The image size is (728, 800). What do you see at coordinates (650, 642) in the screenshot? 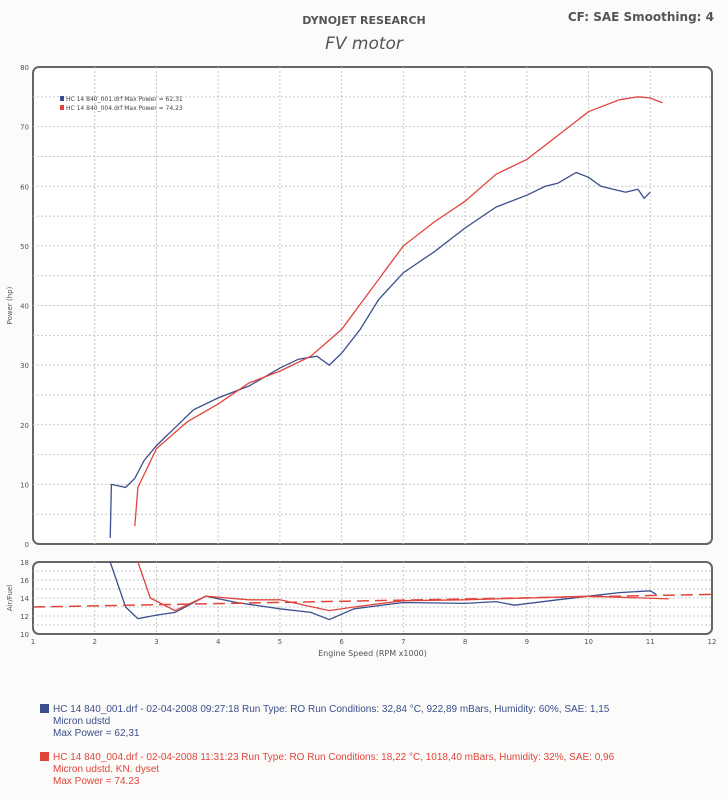
I see `x-tick-label: 11` at bounding box center [650, 642].